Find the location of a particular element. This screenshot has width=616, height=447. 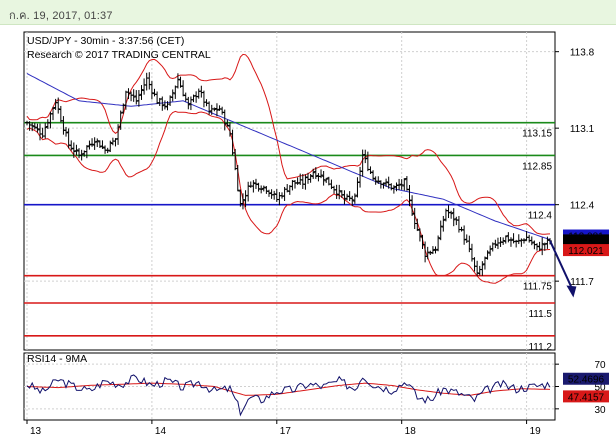

rsi-tag-box is located at coordinates (586, 378).